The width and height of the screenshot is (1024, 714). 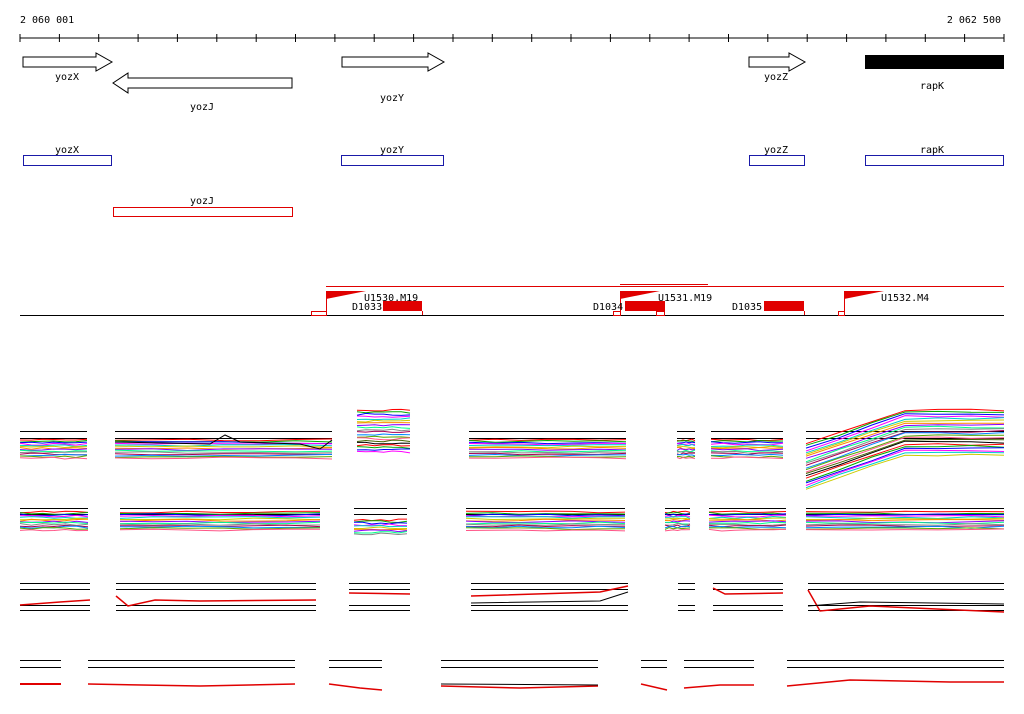 What do you see at coordinates (777, 67) in the screenshot?
I see `gene-arrow-yozz: yozZ` at bounding box center [777, 67].